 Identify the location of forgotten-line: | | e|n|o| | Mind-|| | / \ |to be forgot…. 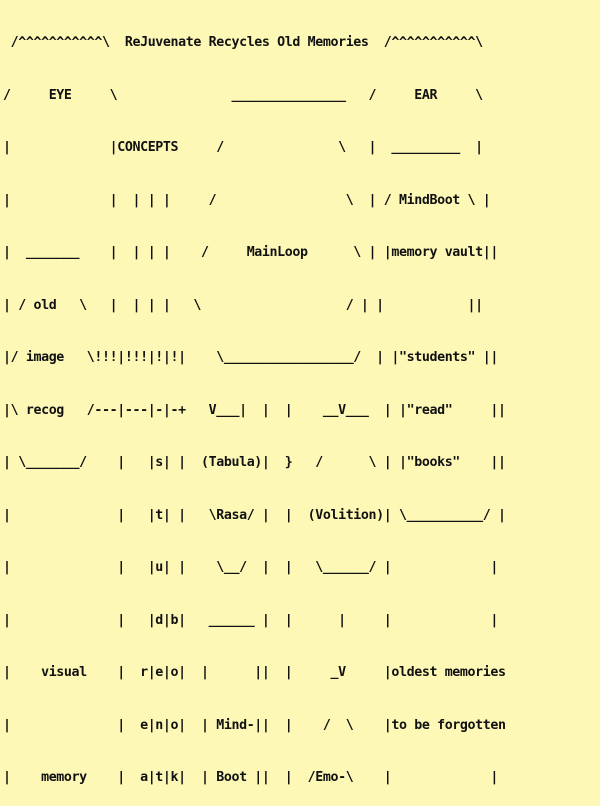
(254, 725).